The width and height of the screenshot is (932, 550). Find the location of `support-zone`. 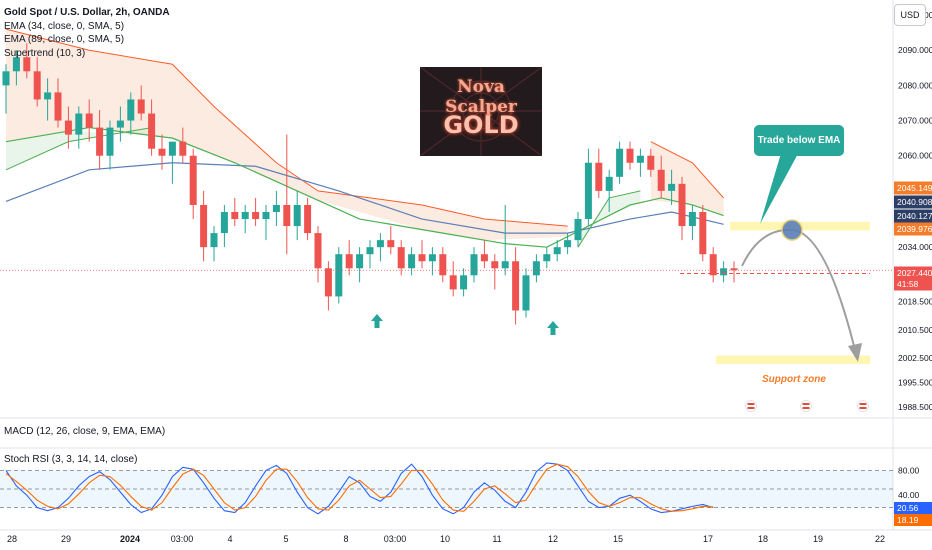

support-zone is located at coordinates (793, 359).